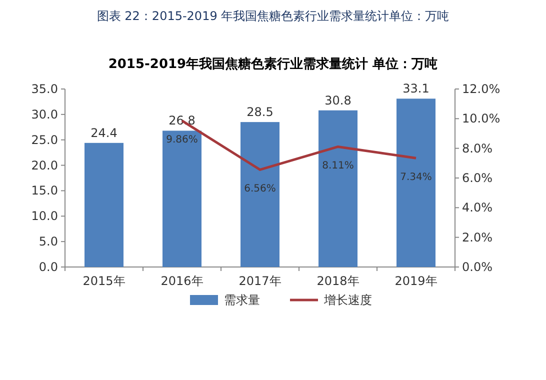 Image resolution: width=546 pixels, height=380 pixels. Describe the element at coordinates (477, 178) in the screenshot. I see `y2-tick-label: 6.0%` at that location.